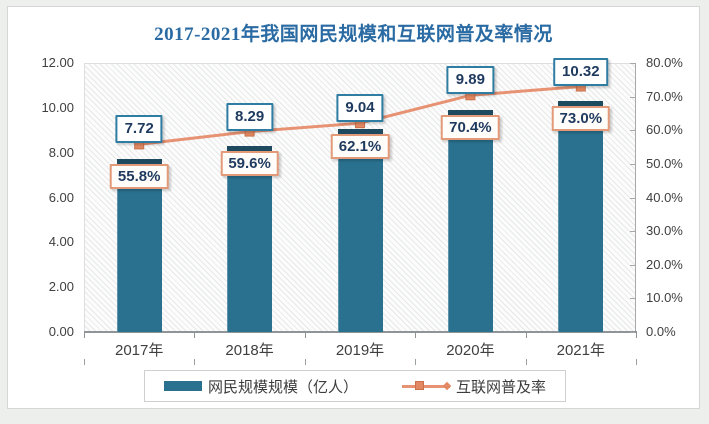 Image resolution: width=709 pixels, height=424 pixels. Describe the element at coordinates (419, 385) in the screenshot. I see `line-swatch-square-marker` at that location.